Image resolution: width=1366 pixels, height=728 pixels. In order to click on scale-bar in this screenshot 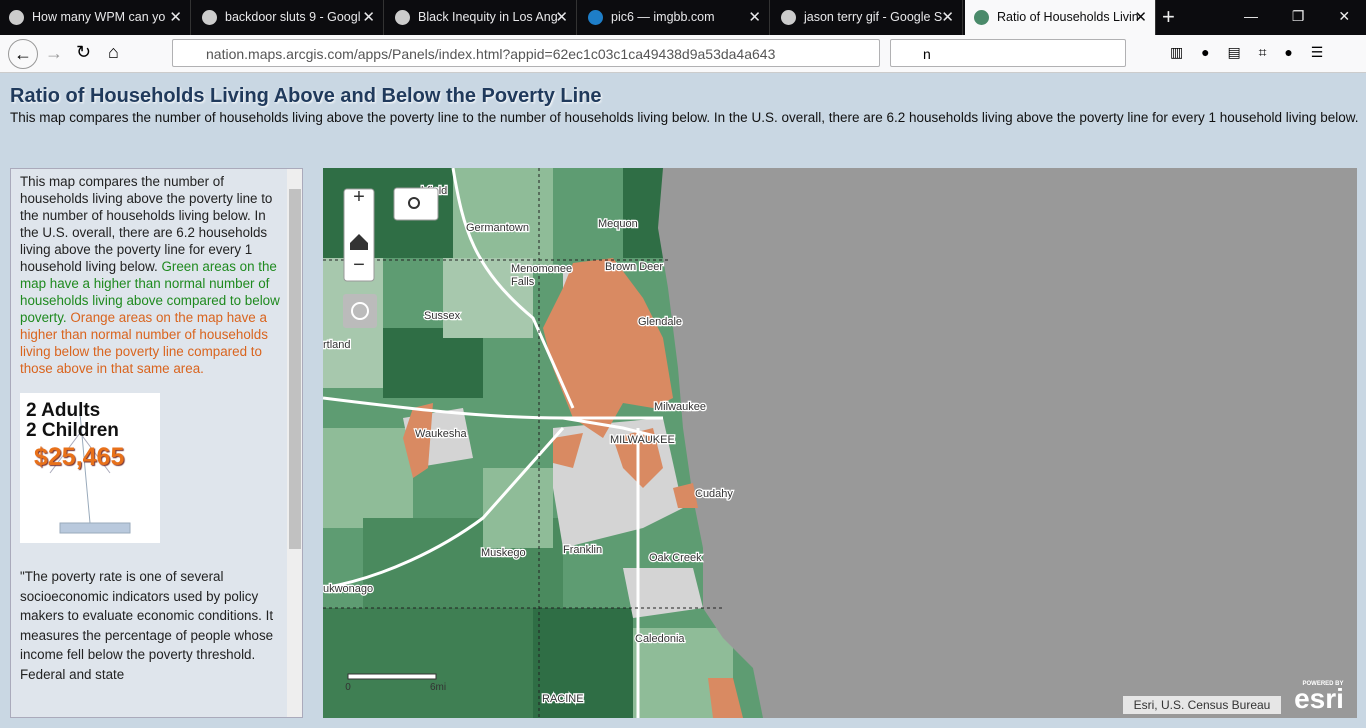, I will do `click(392, 676)`.